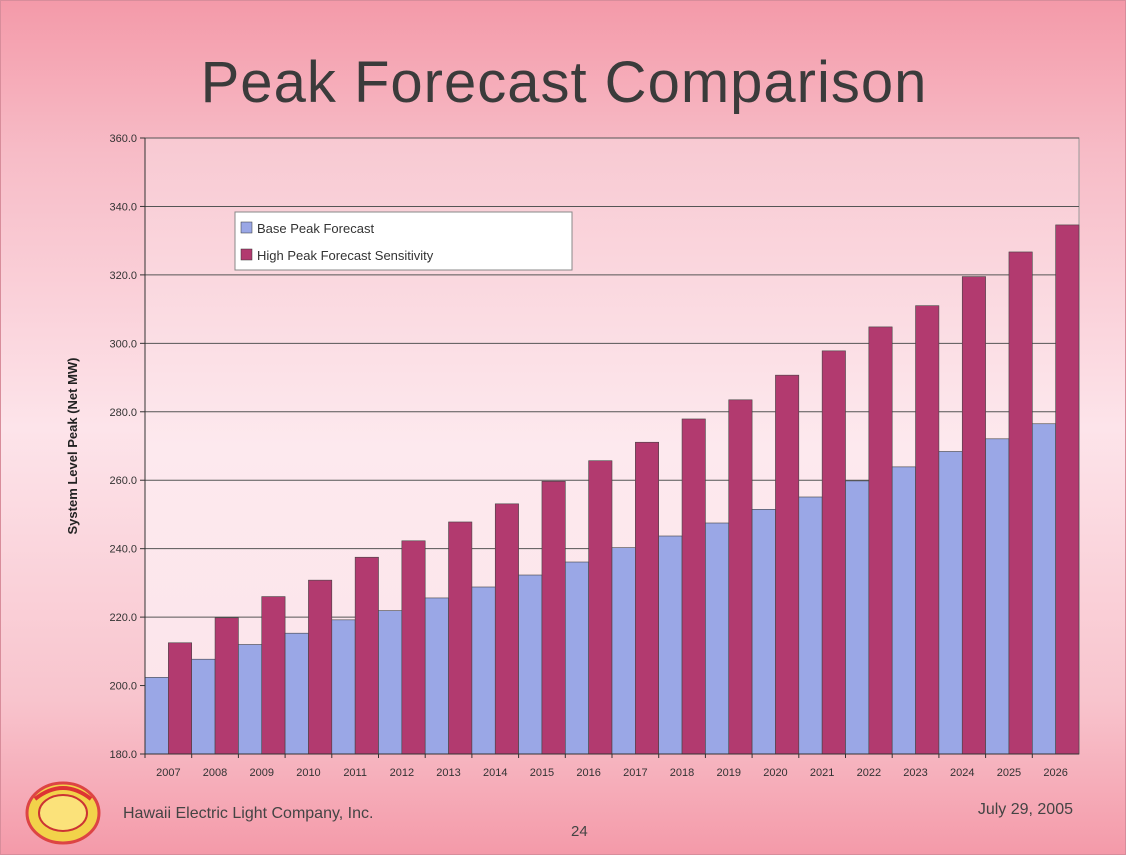 The width and height of the screenshot is (1126, 855). Describe the element at coordinates (833, 552) in the screenshot. I see `bar-high-2021` at that location.